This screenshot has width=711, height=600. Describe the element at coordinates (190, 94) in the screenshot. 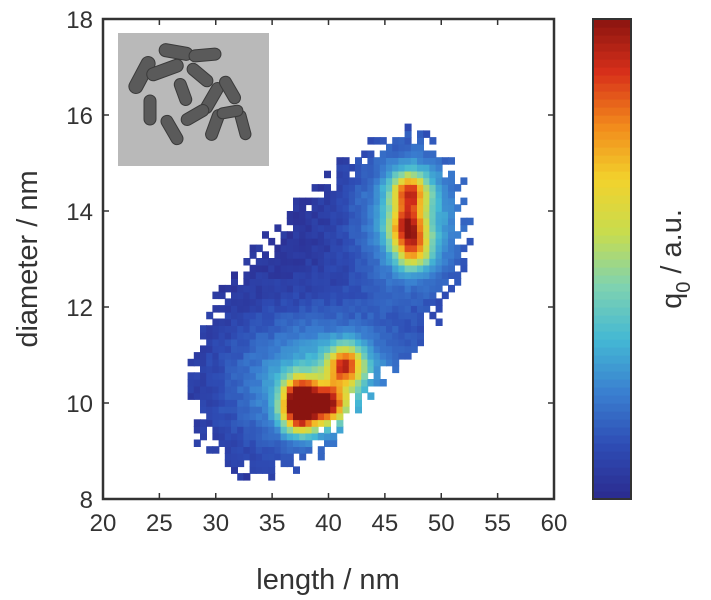

I see `tem-nanorods-image` at that location.